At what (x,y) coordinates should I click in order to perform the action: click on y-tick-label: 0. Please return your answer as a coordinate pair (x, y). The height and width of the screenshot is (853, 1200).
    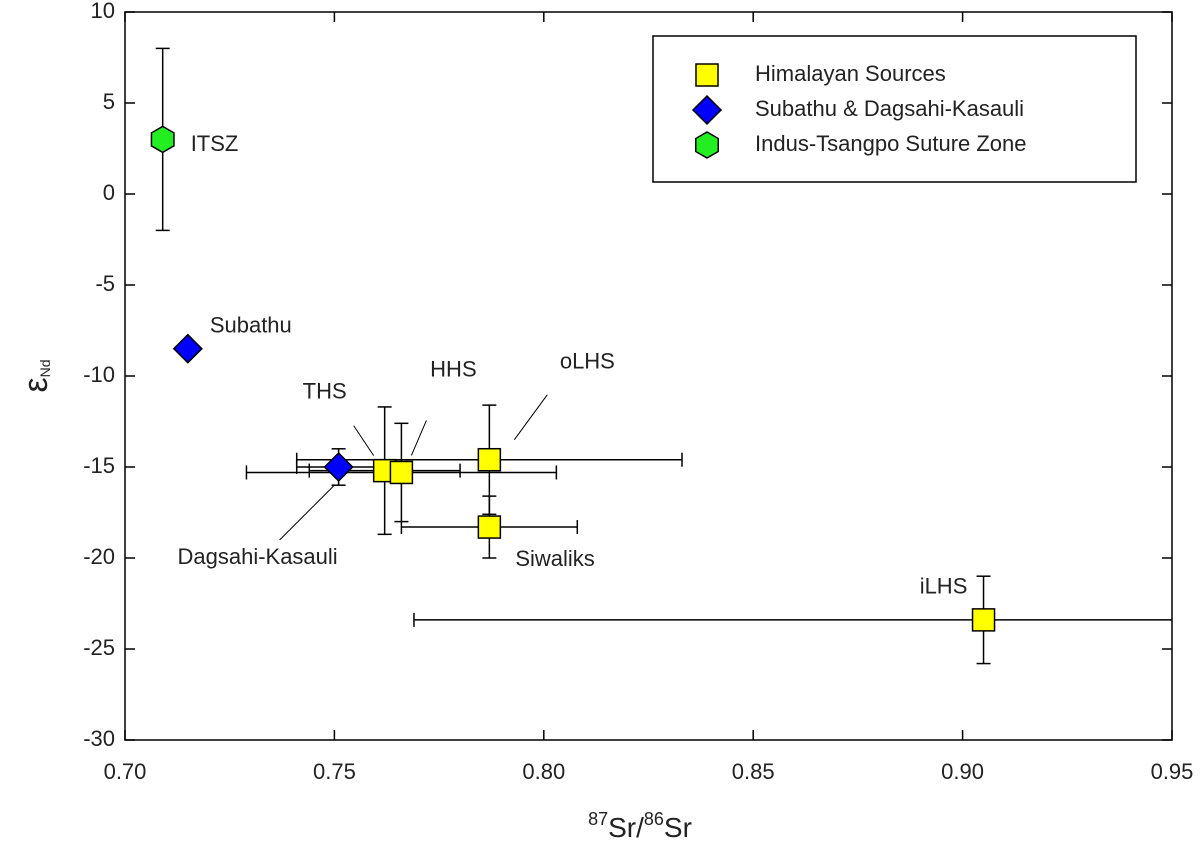
    Looking at the image, I should click on (109, 192).